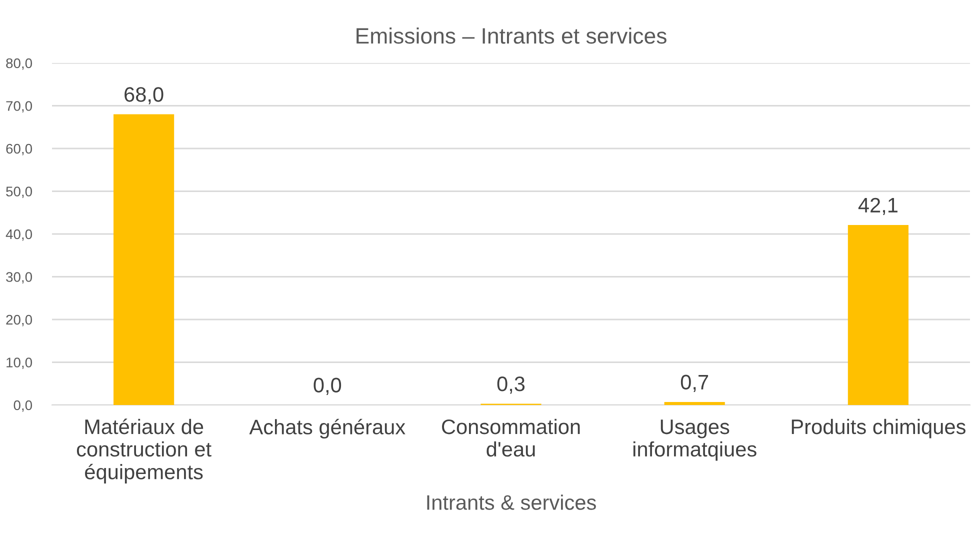 The height and width of the screenshot is (551, 979). I want to click on y-tick-label: 80,0, so click(19, 64).